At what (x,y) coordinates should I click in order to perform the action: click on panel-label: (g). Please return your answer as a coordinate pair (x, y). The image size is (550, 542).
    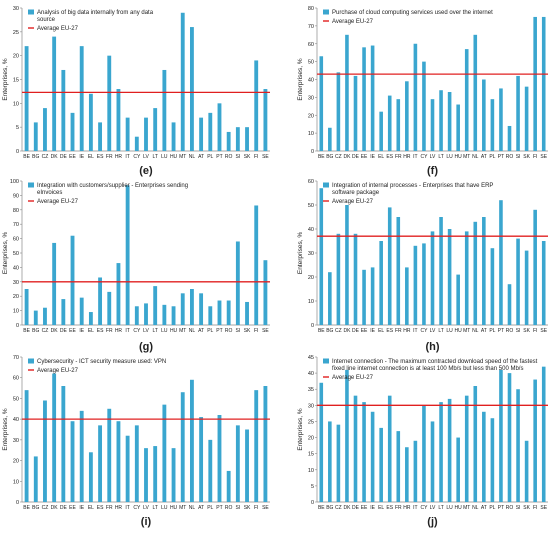
    Looking at the image, I should click on (146, 347).